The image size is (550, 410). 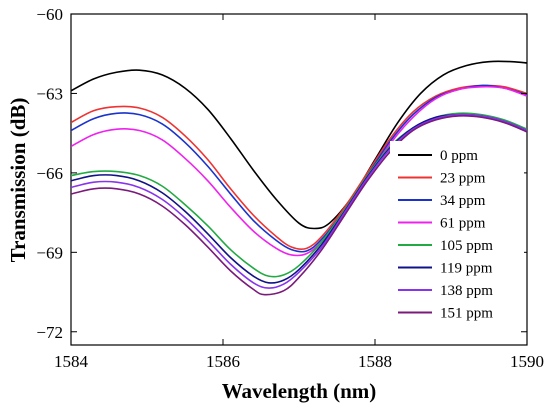 What do you see at coordinates (71, 361) in the screenshot?
I see `x-tick-label: 1584` at bounding box center [71, 361].